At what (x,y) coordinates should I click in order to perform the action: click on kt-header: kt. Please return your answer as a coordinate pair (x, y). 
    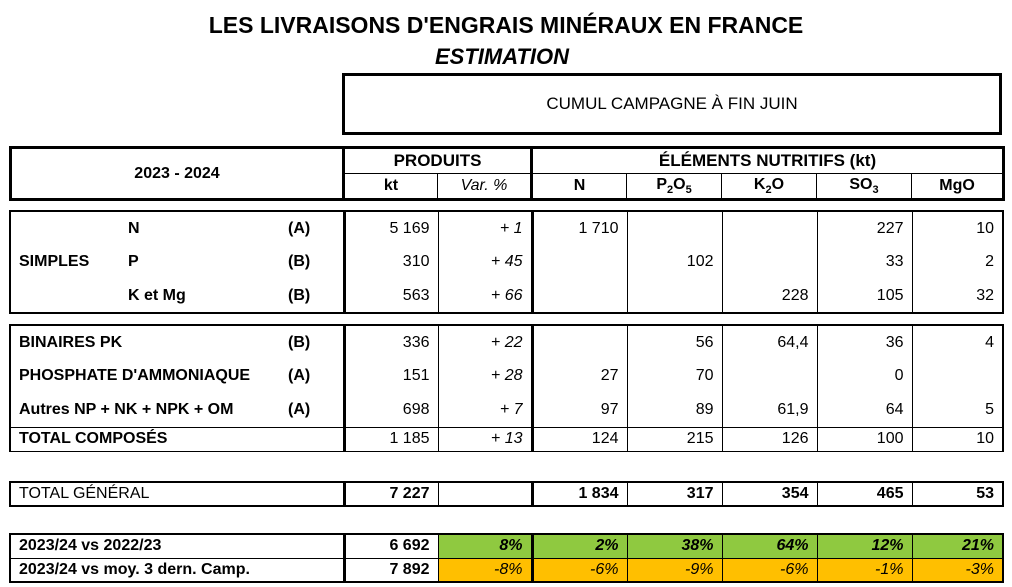
    Looking at the image, I should click on (390, 186).